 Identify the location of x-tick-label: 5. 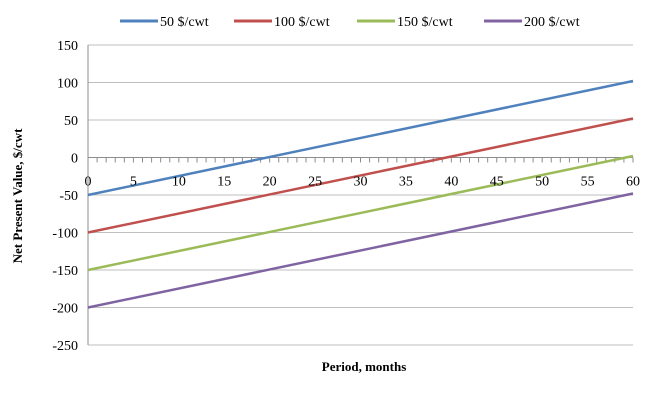
(133, 182).